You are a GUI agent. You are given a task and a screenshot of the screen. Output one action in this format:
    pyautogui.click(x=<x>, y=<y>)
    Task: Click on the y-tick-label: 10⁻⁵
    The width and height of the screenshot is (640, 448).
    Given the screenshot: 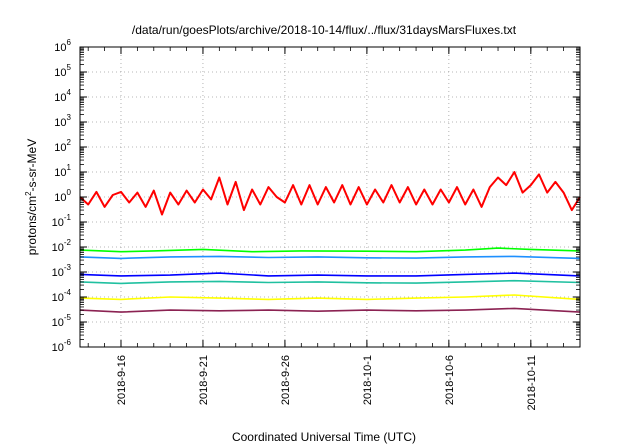 What is the action you would take?
    pyautogui.click(x=62, y=321)
    